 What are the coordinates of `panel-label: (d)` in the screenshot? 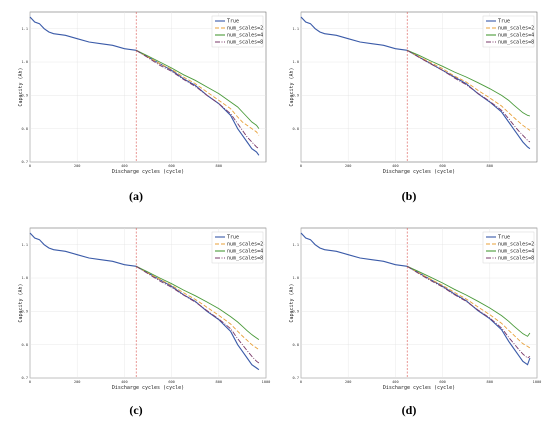 It's located at (409, 410).